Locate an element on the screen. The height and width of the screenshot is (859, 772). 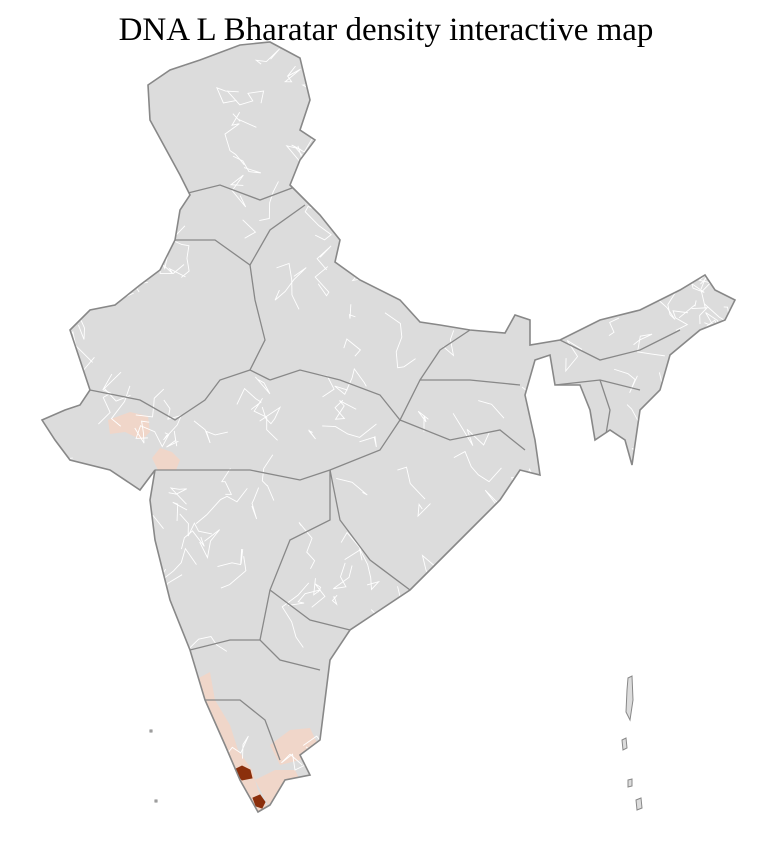
andaman-island is located at coordinates (629, 698).